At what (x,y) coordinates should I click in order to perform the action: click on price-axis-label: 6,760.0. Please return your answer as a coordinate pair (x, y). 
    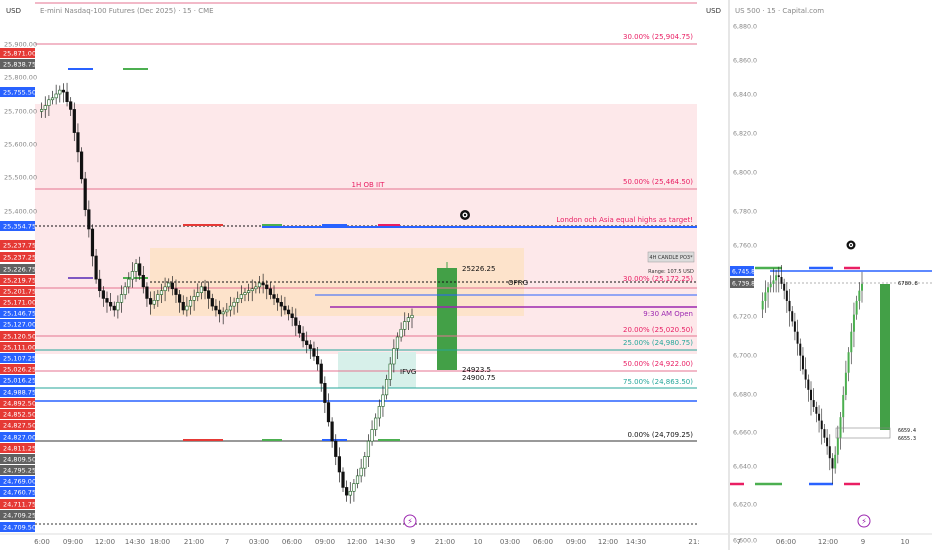
    Looking at the image, I should click on (745, 246).